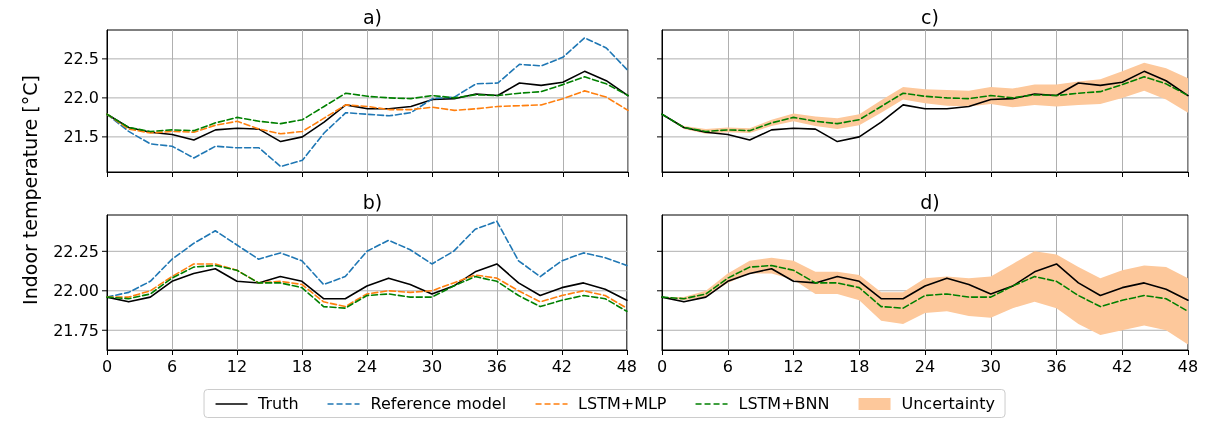  What do you see at coordinates (76, 251) in the screenshot?
I see `y-tick-label: 22.25` at bounding box center [76, 251].